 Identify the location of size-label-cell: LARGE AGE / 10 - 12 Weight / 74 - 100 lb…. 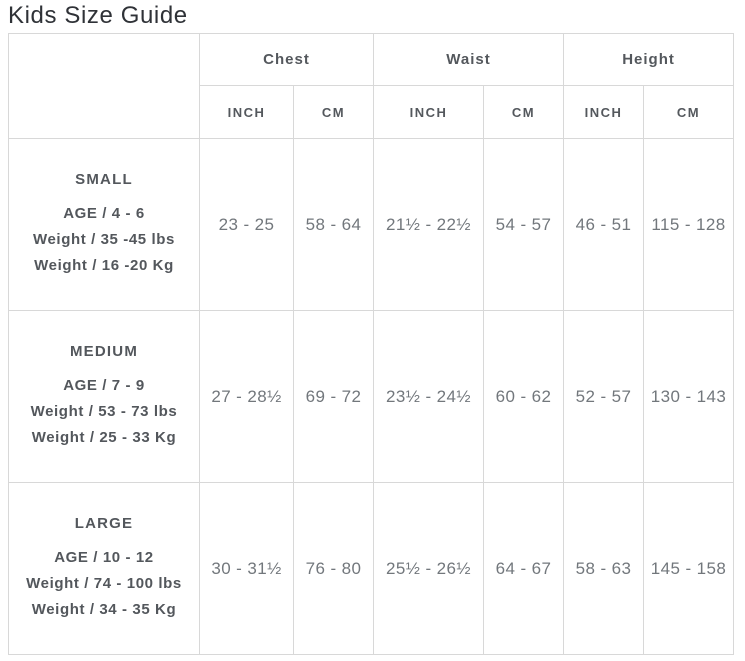
(104, 568).